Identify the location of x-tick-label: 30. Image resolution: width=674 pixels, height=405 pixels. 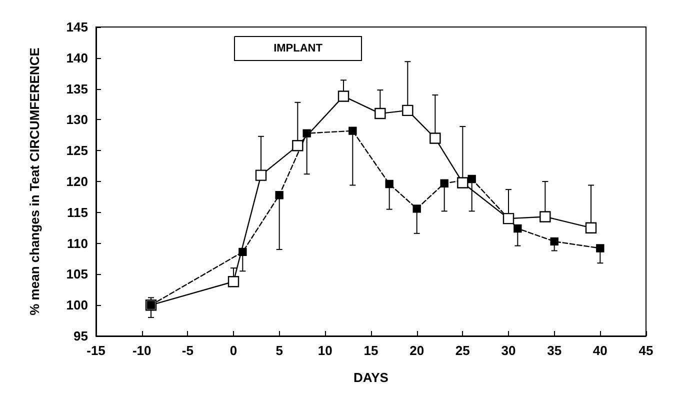
(508, 350).